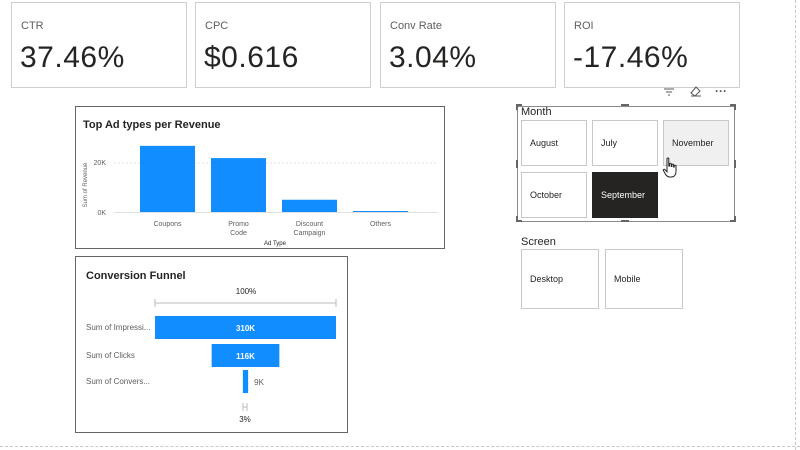 Image resolution: width=800 pixels, height=450 pixels. What do you see at coordinates (669, 93) in the screenshot?
I see `filter-icon` at bounding box center [669, 93].